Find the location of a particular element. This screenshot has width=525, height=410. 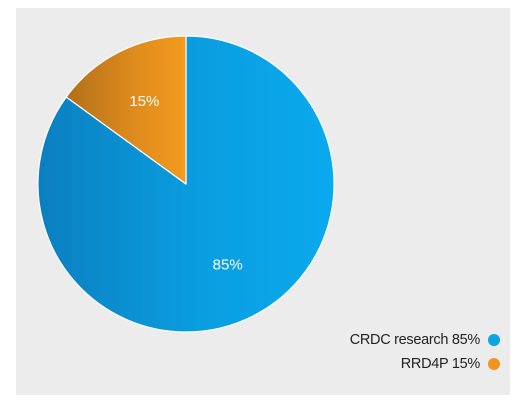

pie-slice-rrd4p is located at coordinates (126, 110).